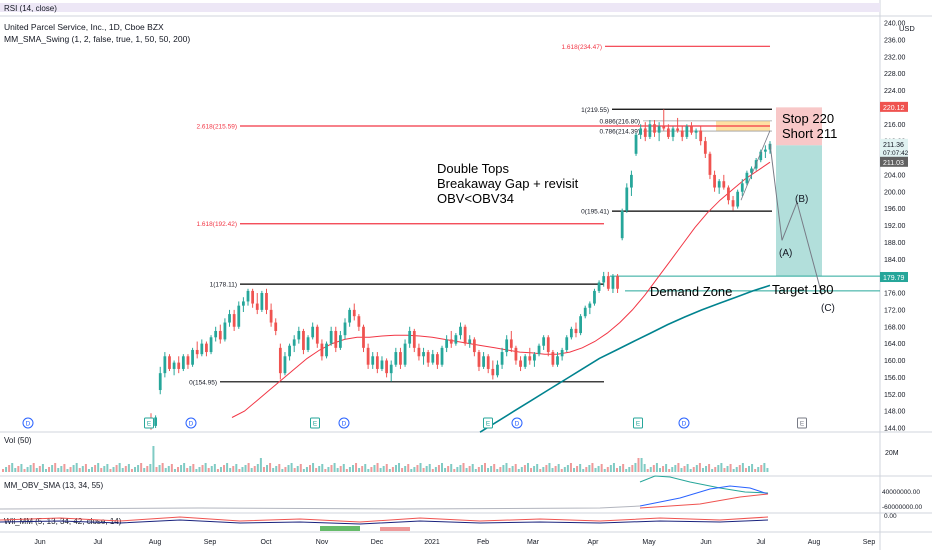 The image size is (932, 550). Describe the element at coordinates (895, 57) in the screenshot. I see `price-tick-label: 232.00` at that location.